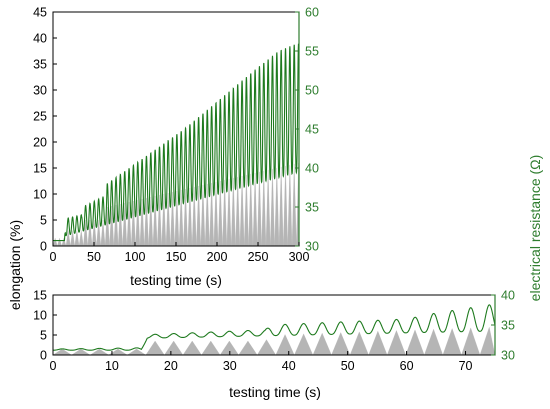 The height and width of the screenshot is (409, 550). Describe the element at coordinates (40, 143) in the screenshot. I see `y-tick-label: 20` at that location.